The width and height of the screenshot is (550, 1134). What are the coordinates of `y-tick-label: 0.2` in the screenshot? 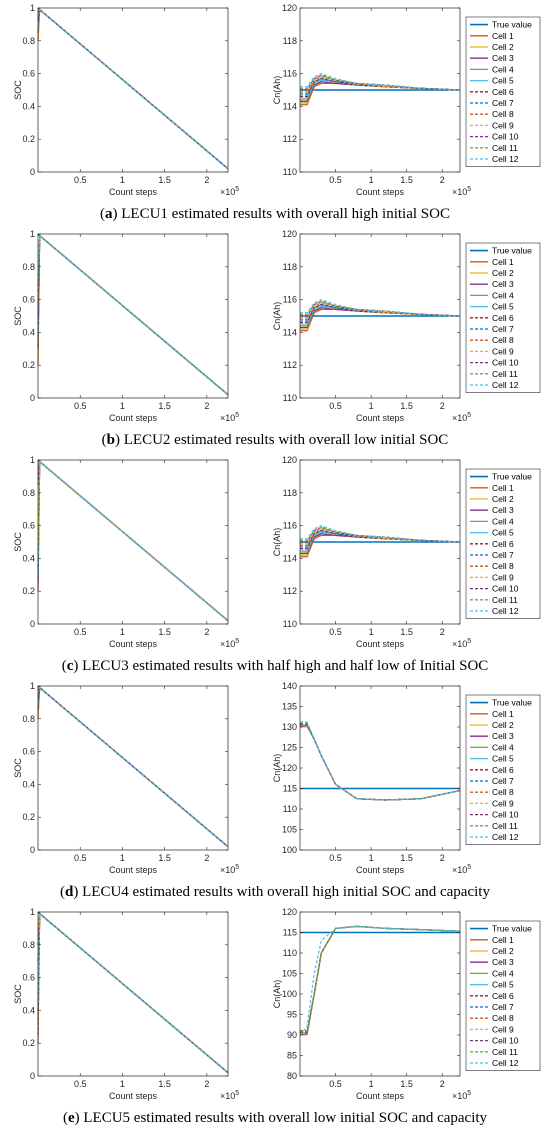 It's located at (28, 365).